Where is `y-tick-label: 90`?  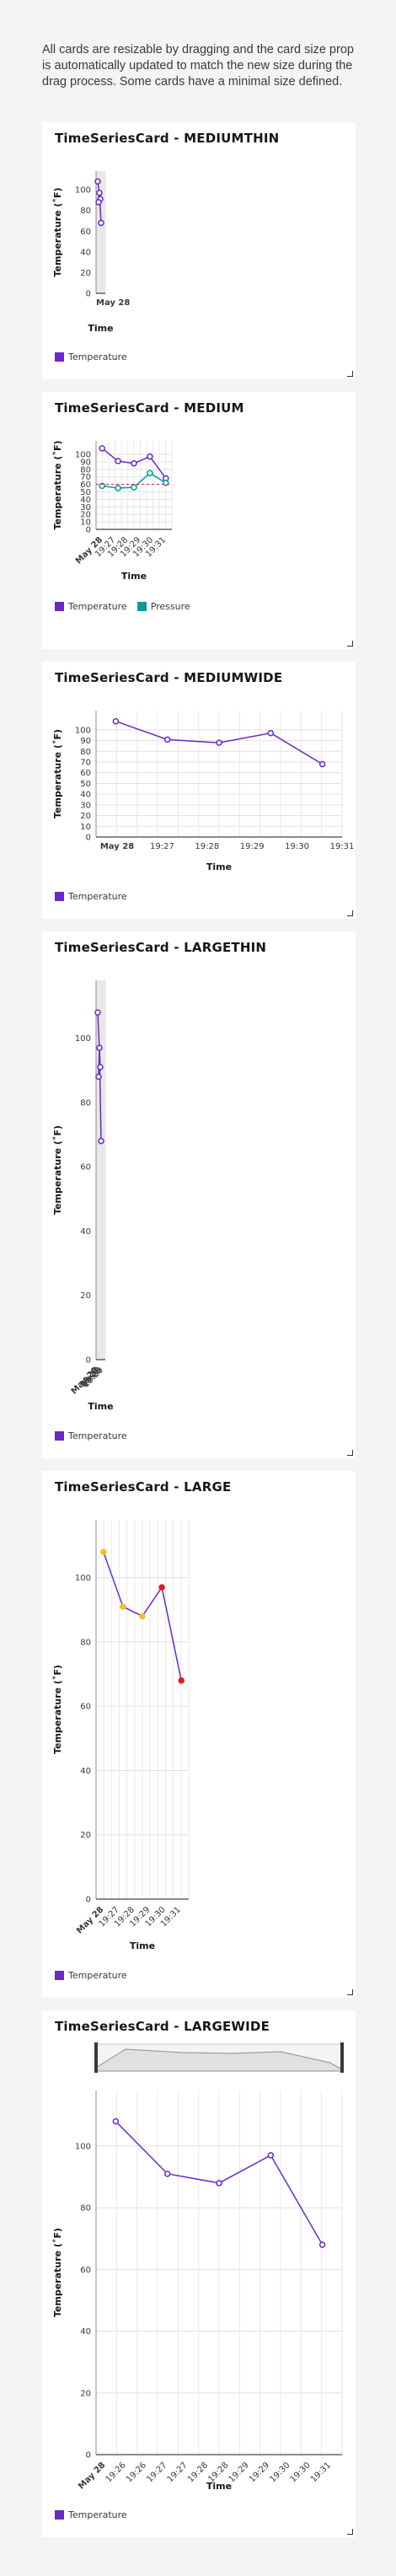
y-tick-label: 90 is located at coordinates (85, 462).